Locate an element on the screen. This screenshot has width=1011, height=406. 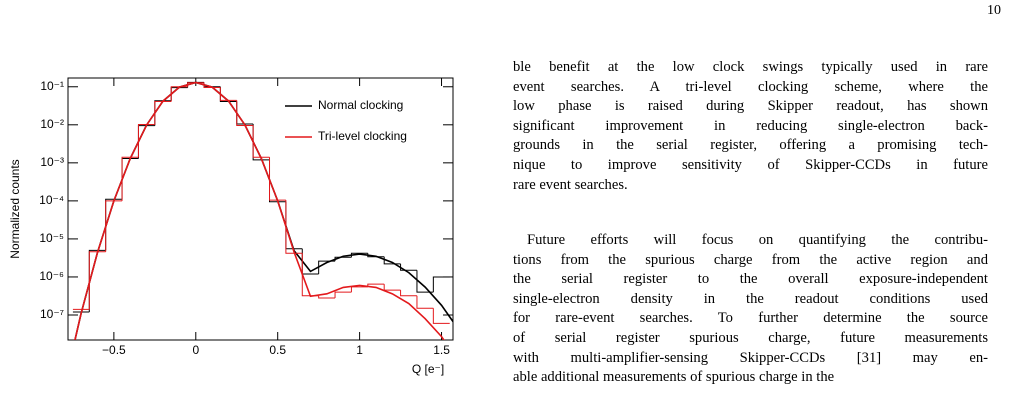
y-tick-label: 10⁻⁵ is located at coordinates (51, 238).